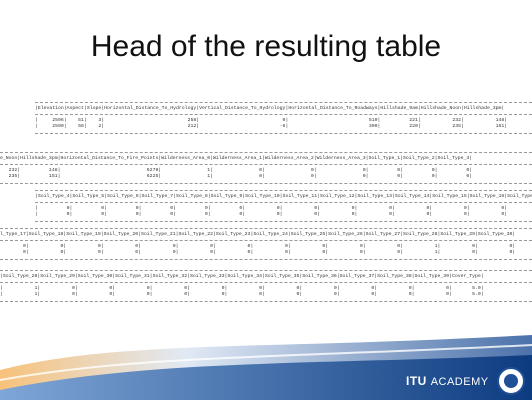 The width and height of the screenshot is (532, 400). What do you see at coordinates (236, 171) in the screenshot?
I see `table-row: 232| 148| 6279| 1| 0| 0| 0| 0| 0| 0|` at bounding box center [236, 171].